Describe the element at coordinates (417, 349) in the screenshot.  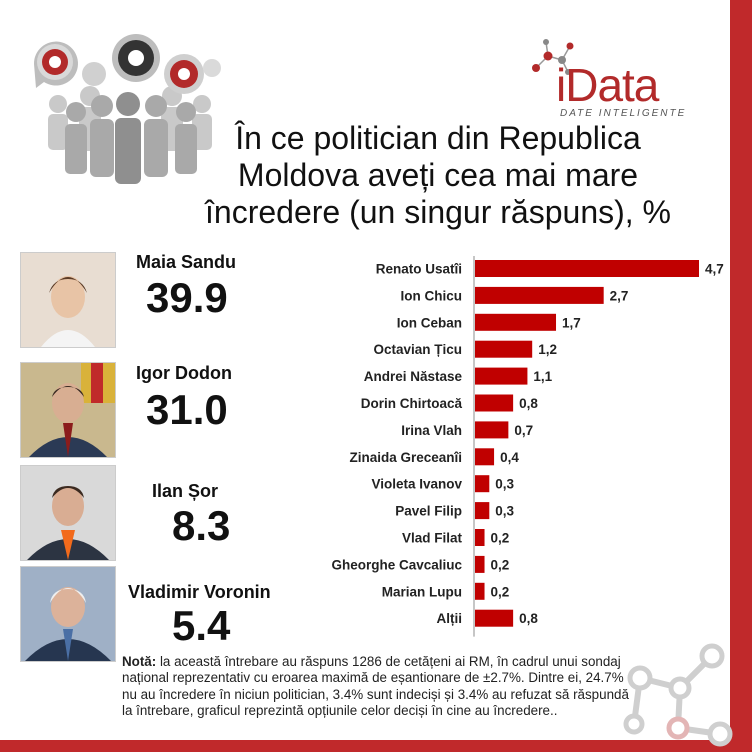
I see `category-label: Octavian Țicu` at that location.